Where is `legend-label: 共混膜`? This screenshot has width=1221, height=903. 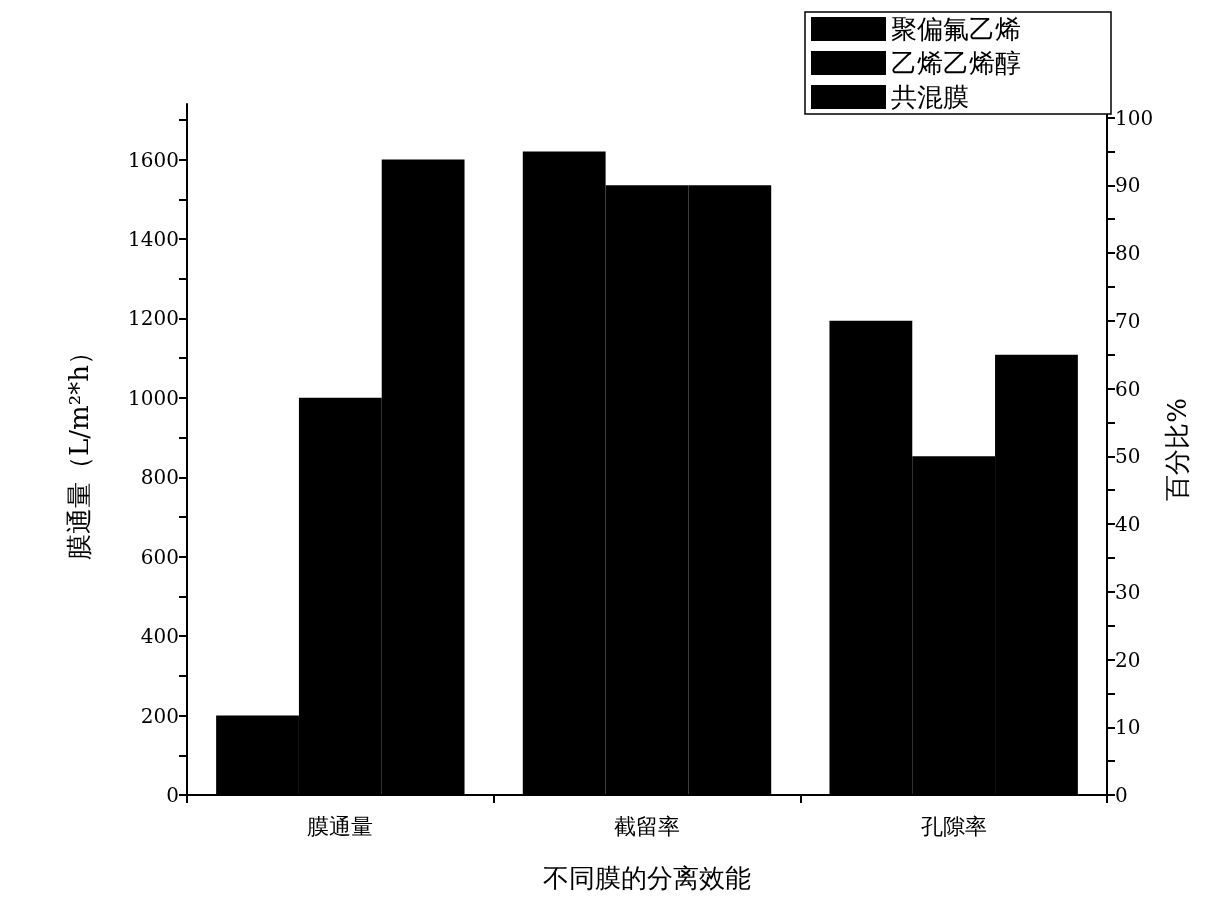 legend-label: 共混膜 is located at coordinates (930, 97).